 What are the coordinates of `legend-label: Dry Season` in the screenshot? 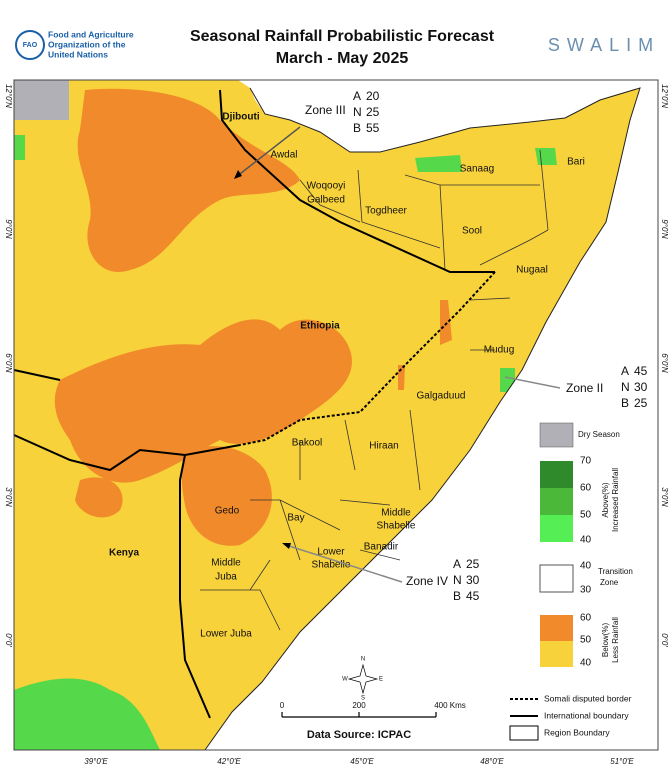 It's located at (599, 434).